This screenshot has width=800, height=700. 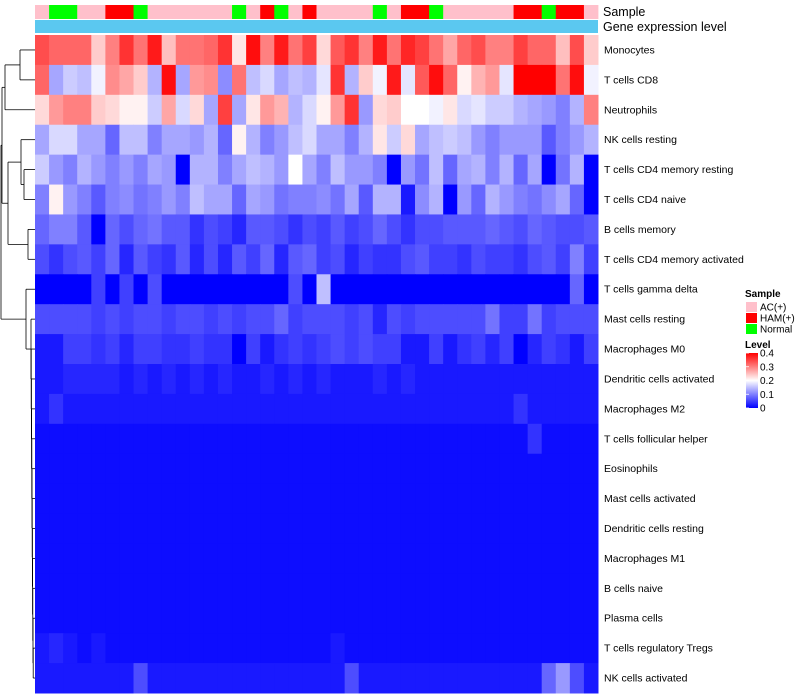 I want to click on sample-legend-label: AC(+), so click(x=773, y=308).